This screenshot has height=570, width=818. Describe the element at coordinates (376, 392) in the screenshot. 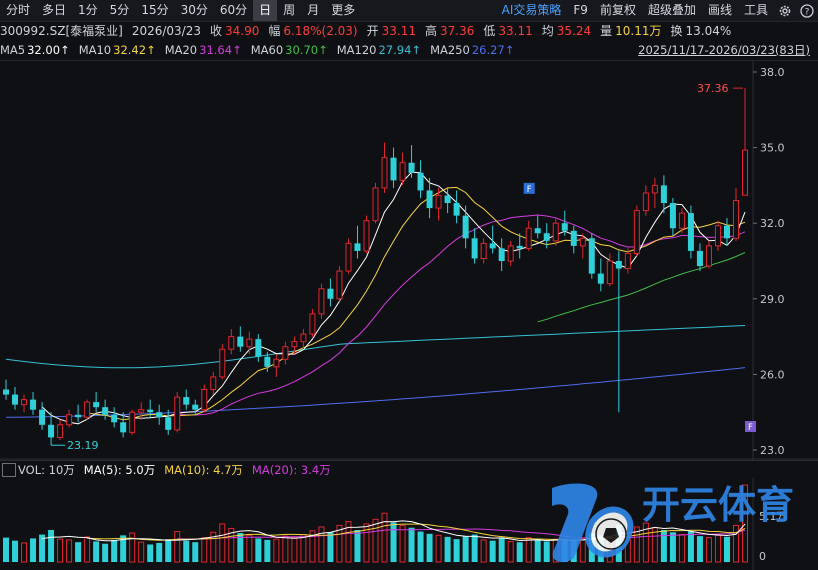

I see `ma250-line` at that location.